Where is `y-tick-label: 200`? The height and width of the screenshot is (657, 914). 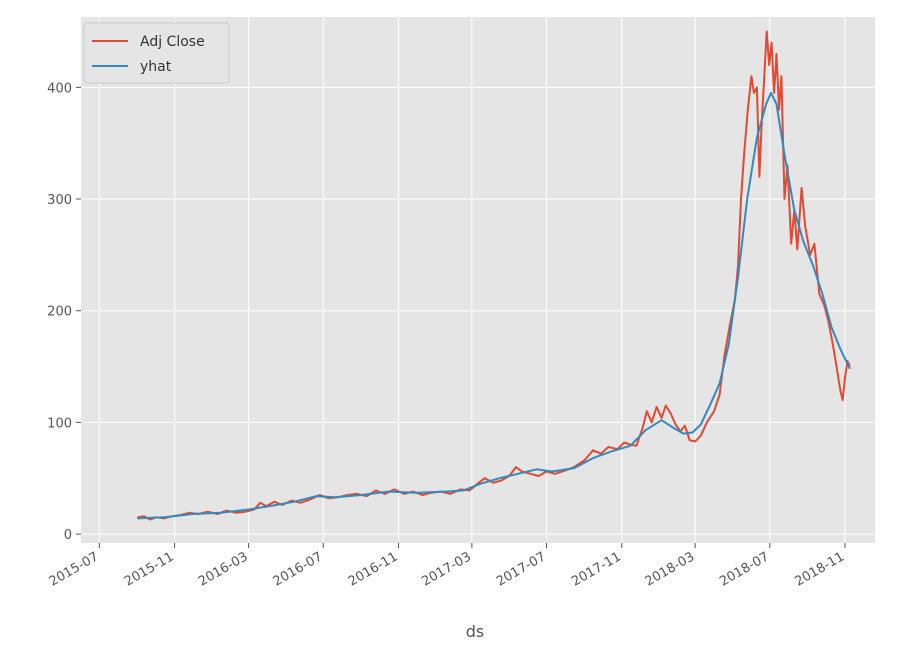
y-tick-label: 200 is located at coordinates (59, 312).